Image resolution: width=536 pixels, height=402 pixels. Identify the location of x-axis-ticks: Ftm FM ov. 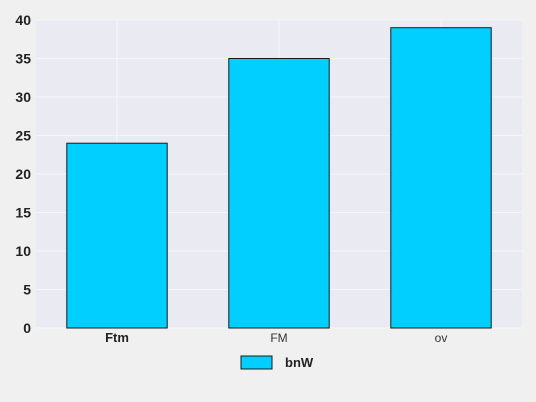
(276, 337).